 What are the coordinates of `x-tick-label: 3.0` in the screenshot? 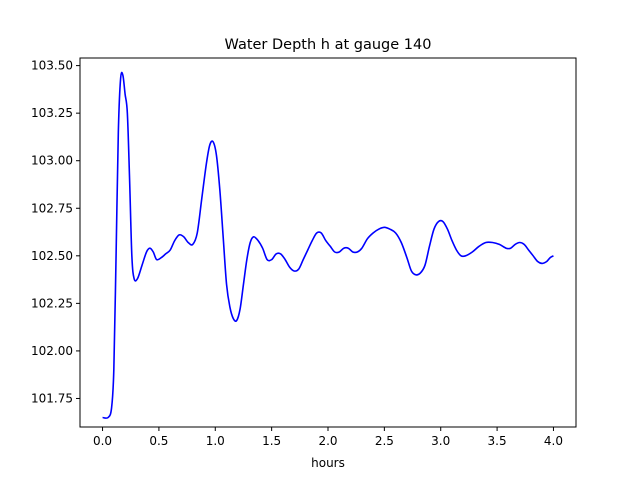 It's located at (440, 441).